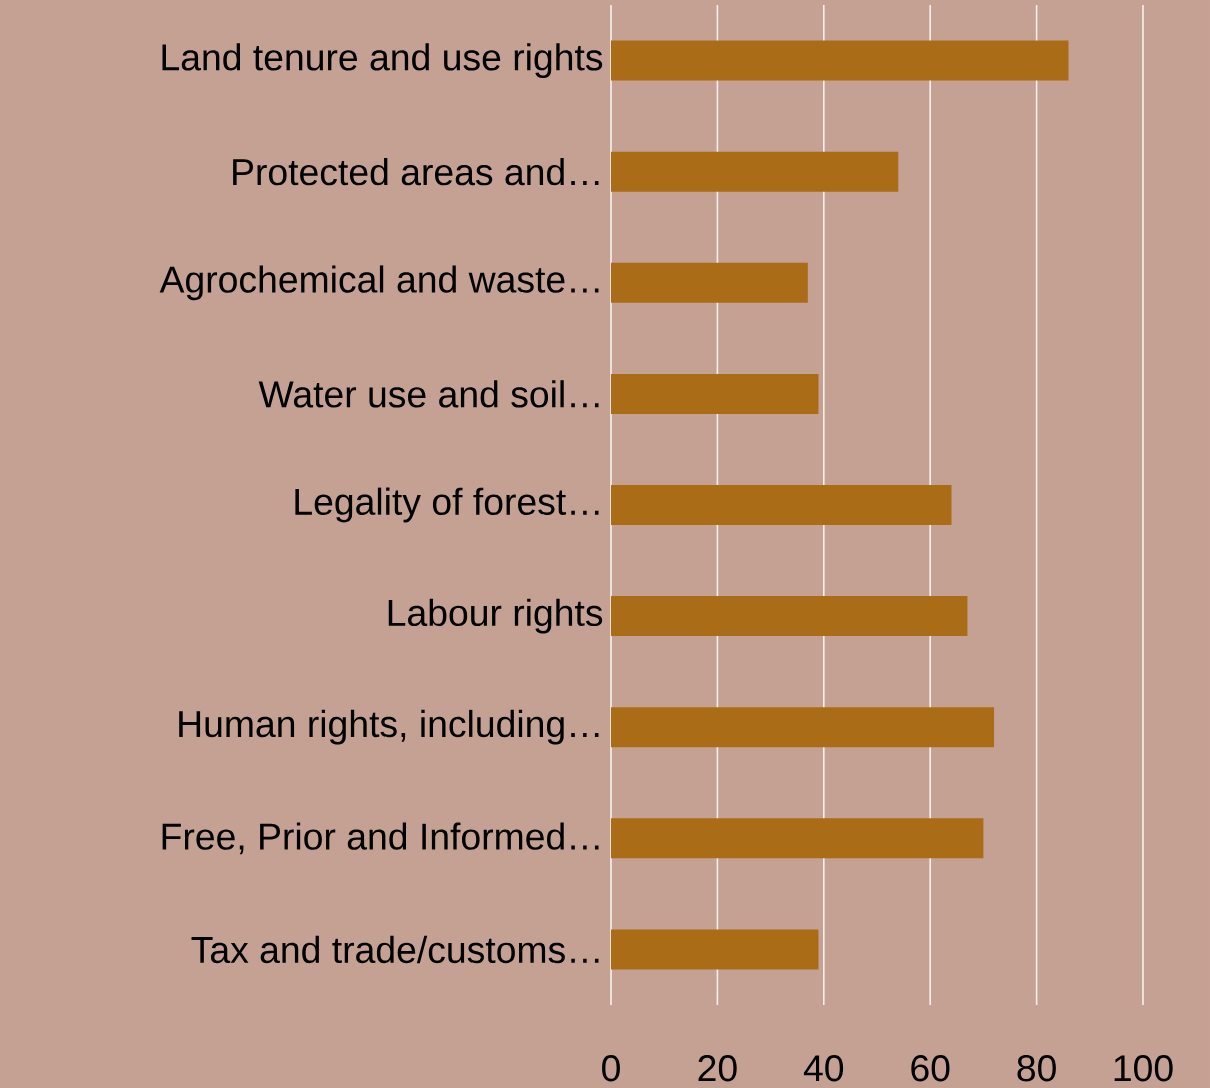  What do you see at coordinates (930, 1068) in the screenshot?
I see `x-tick-label: 60` at bounding box center [930, 1068].